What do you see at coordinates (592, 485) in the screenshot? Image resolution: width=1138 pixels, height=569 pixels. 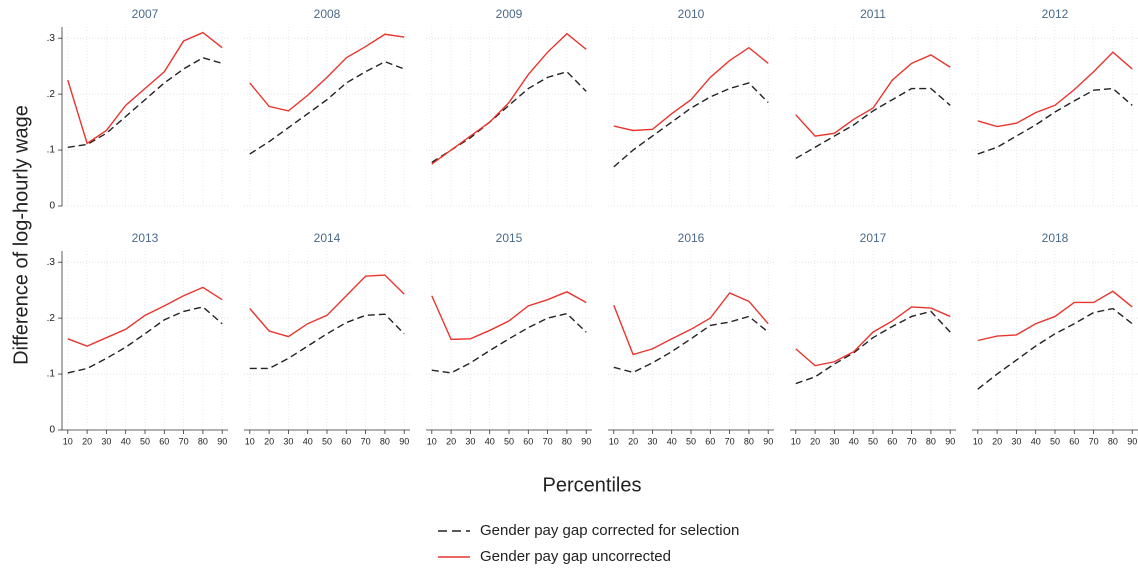 I see `x-axis-label: Percentiles` at bounding box center [592, 485].